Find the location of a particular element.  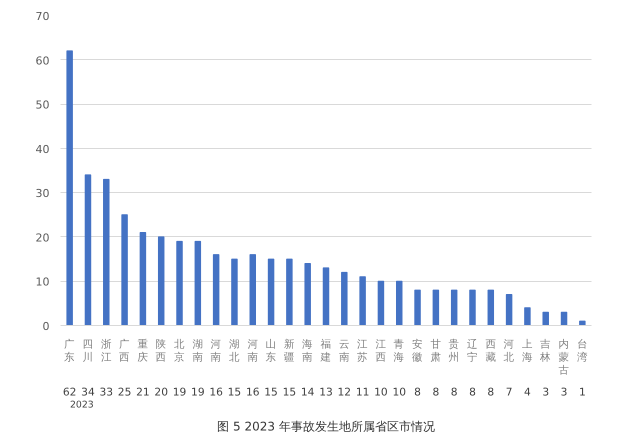

x-tick-label: 江西 is located at coordinates (380, 351).